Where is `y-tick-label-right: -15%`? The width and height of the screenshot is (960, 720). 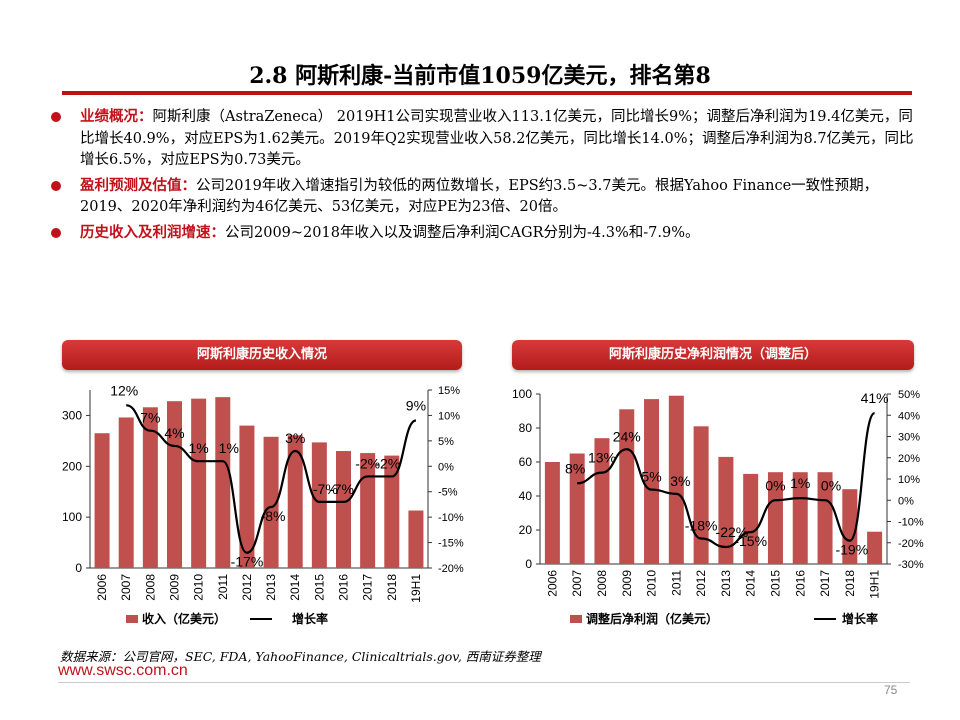 y-tick-label-right: -15% is located at coordinates (451, 544).